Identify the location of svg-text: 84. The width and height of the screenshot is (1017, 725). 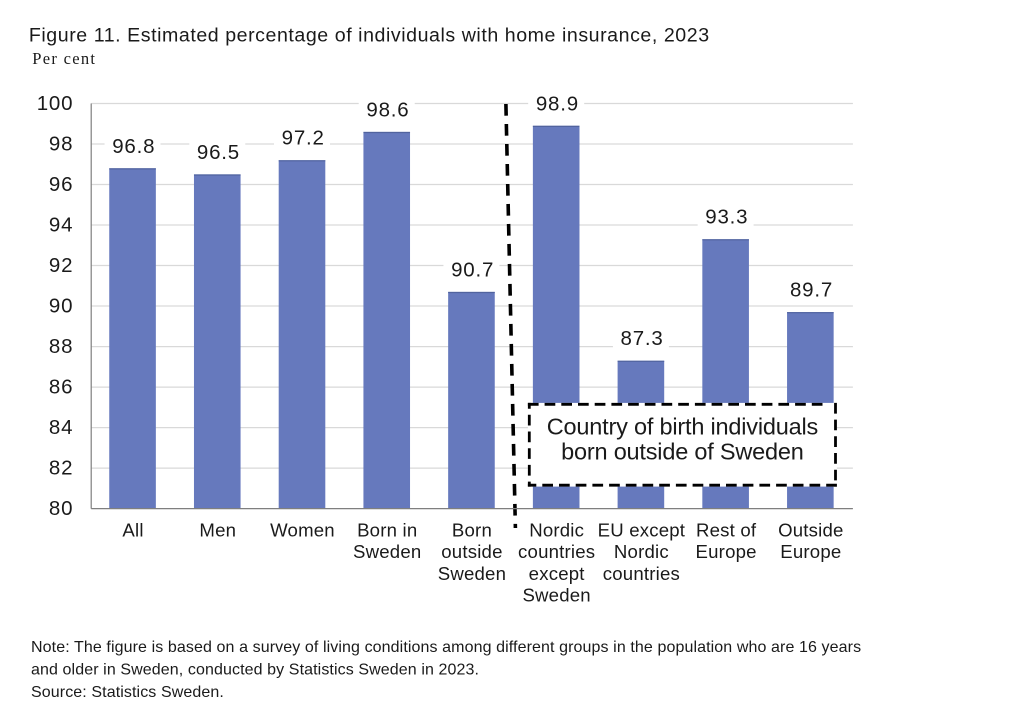
(61, 427).